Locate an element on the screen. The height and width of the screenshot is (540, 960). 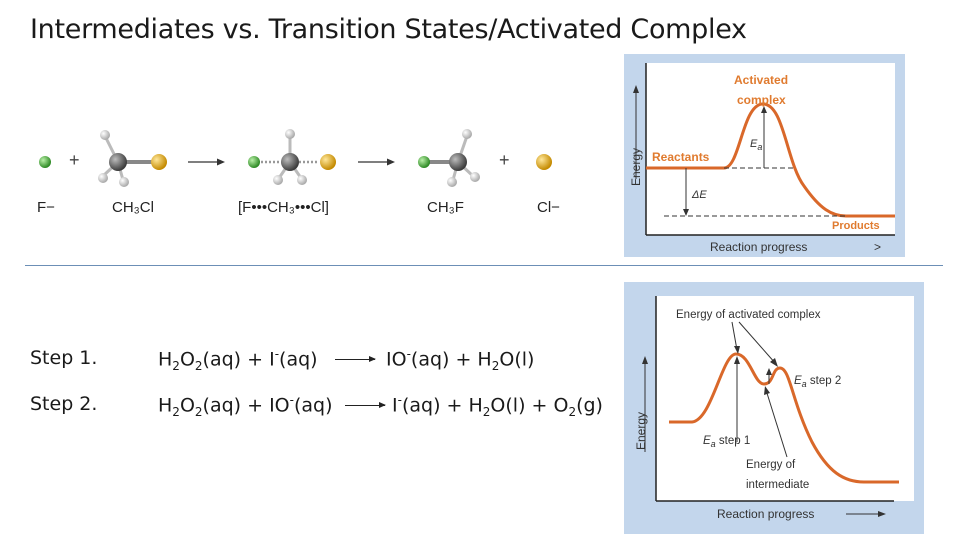
ch3f-molecule is located at coordinates (449, 158).